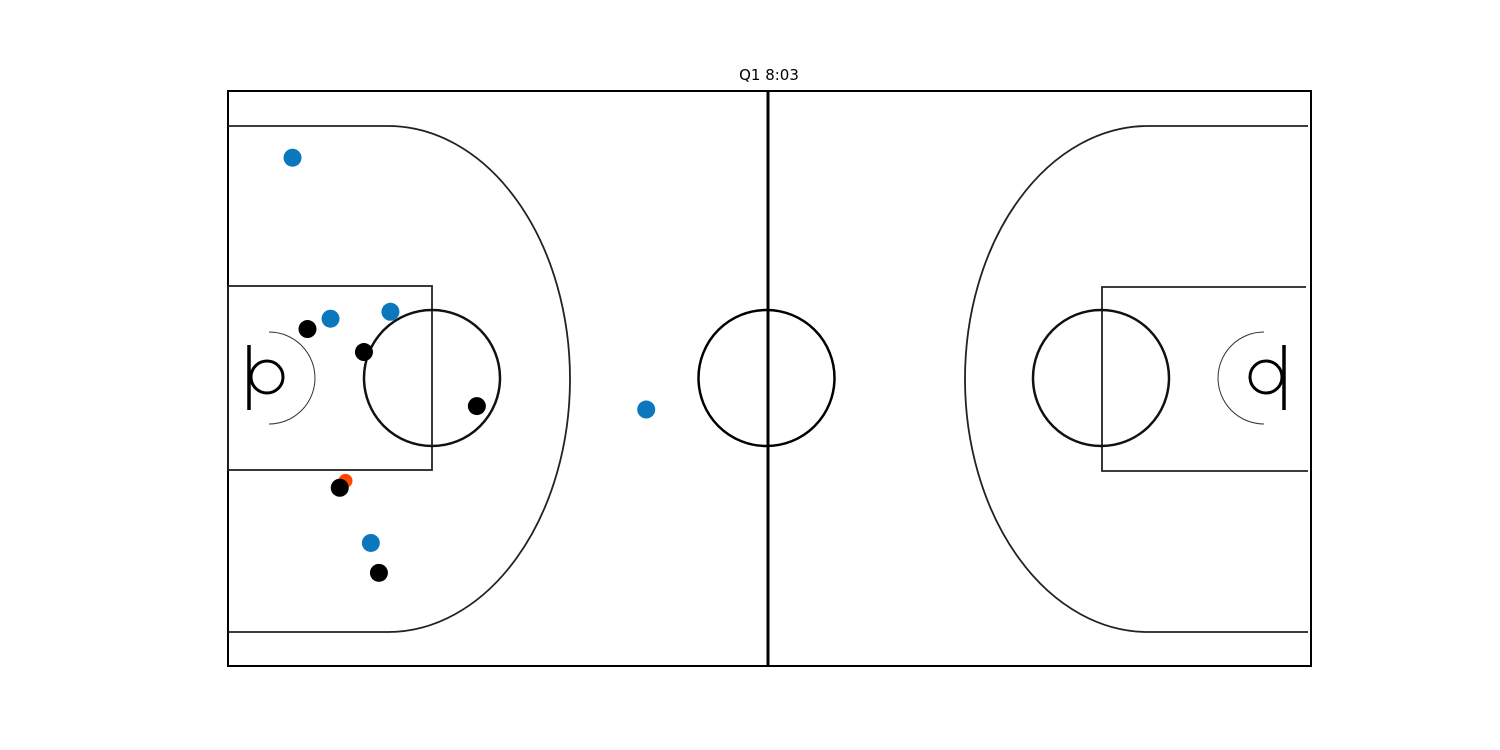 The image size is (1500, 750). I want to click on right-restricted-arc, so click(1241, 378).